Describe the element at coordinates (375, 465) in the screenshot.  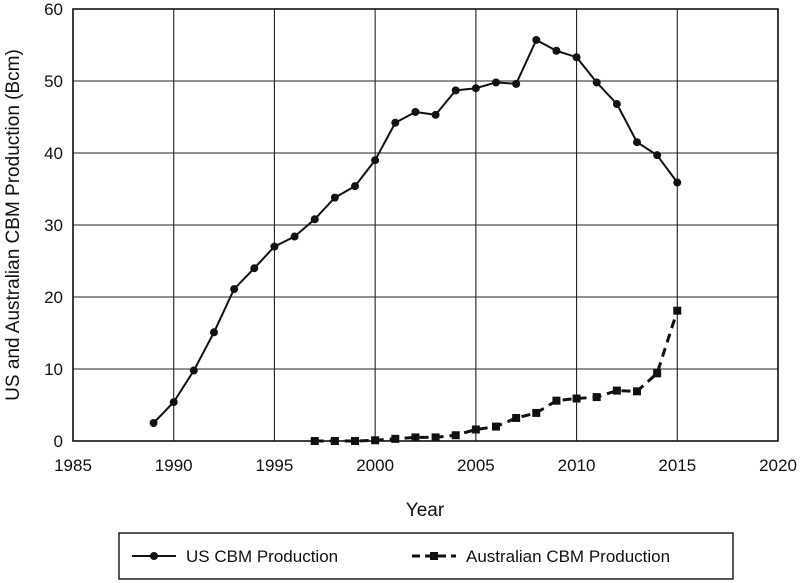
I see `x-tick-label: 2000` at that location.